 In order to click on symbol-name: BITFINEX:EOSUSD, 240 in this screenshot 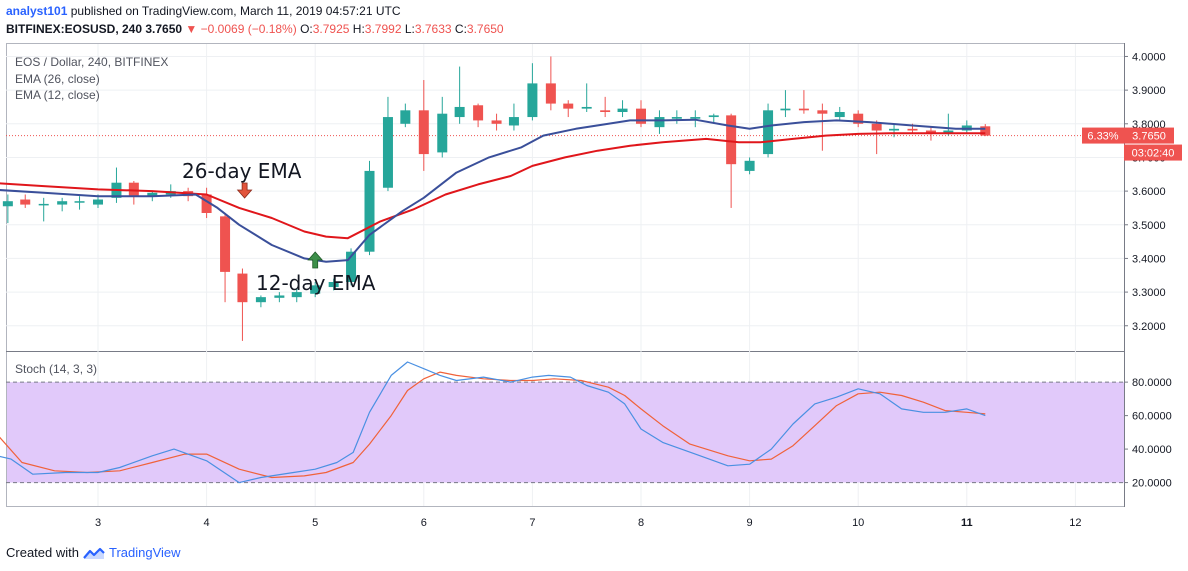, I will do `click(74, 29)`.